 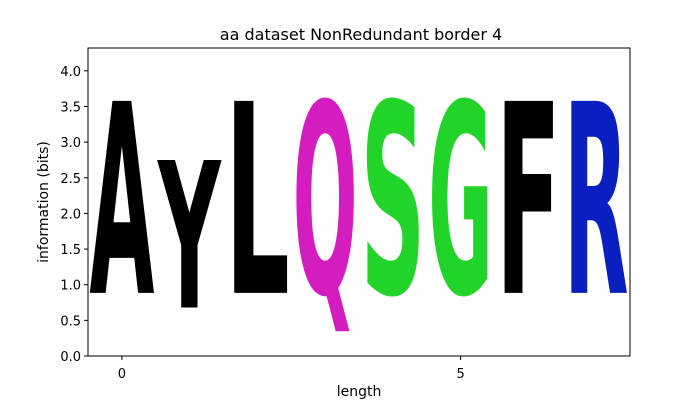 I want to click on logo-letter-s: S, so click(x=392, y=202).